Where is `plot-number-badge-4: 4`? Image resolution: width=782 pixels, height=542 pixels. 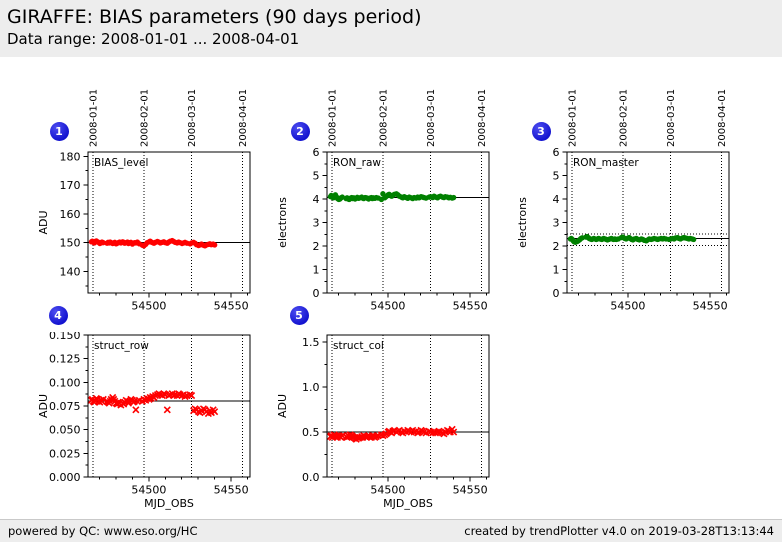 plot-number-badge-4: 4 is located at coordinates (58, 315).